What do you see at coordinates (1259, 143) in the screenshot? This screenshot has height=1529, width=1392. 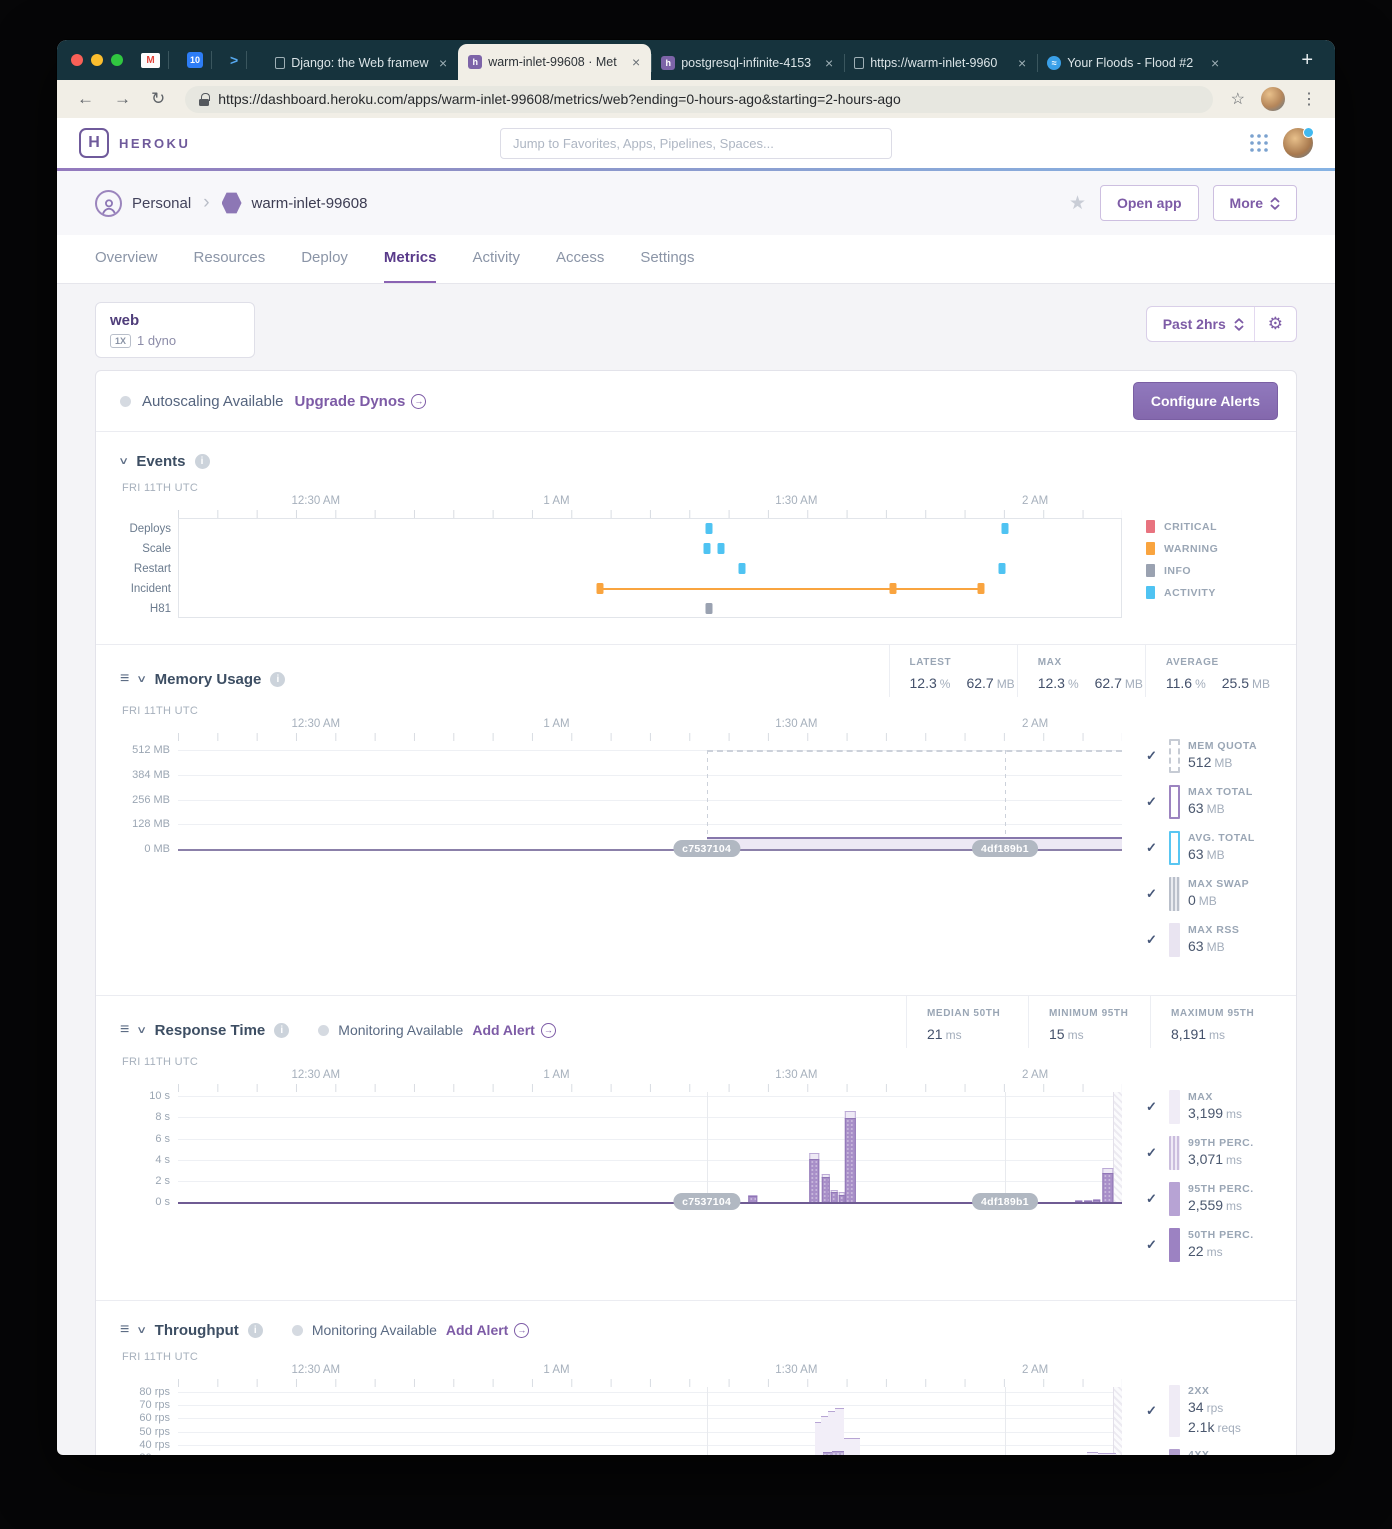 I see `app-switcher-grid-icon` at bounding box center [1259, 143].